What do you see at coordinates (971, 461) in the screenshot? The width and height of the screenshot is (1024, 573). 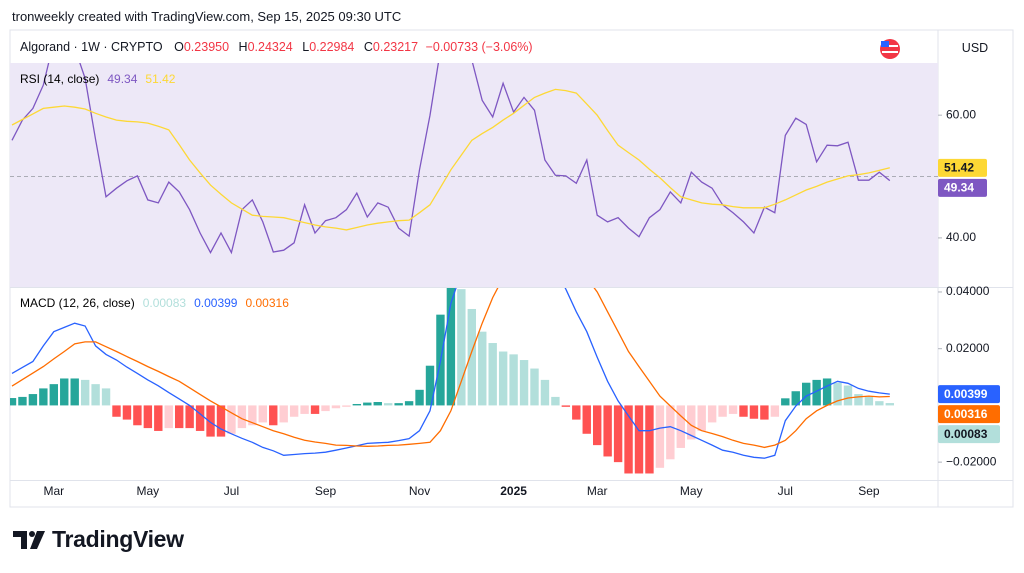 I see `y-tick-label: −0.02000` at bounding box center [971, 461].